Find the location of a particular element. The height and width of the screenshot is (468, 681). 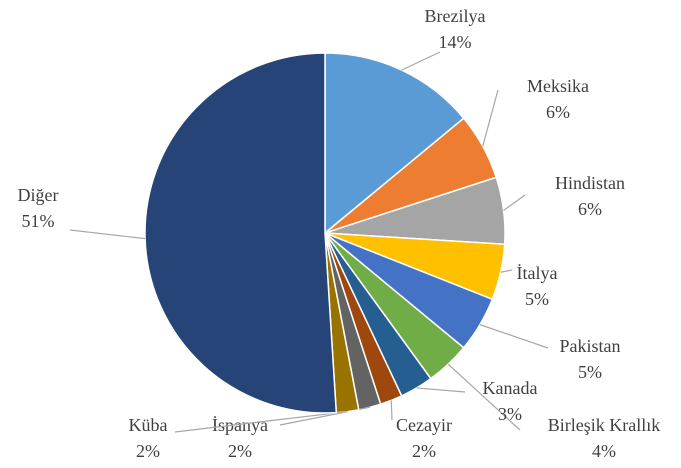

slice-value-label: 14% is located at coordinates (455, 42).